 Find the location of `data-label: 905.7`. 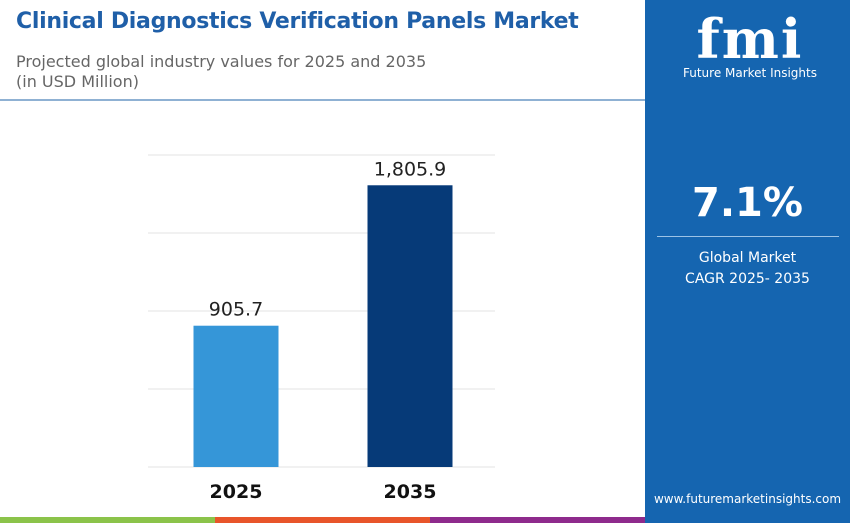

data-label: 905.7 is located at coordinates (236, 310).